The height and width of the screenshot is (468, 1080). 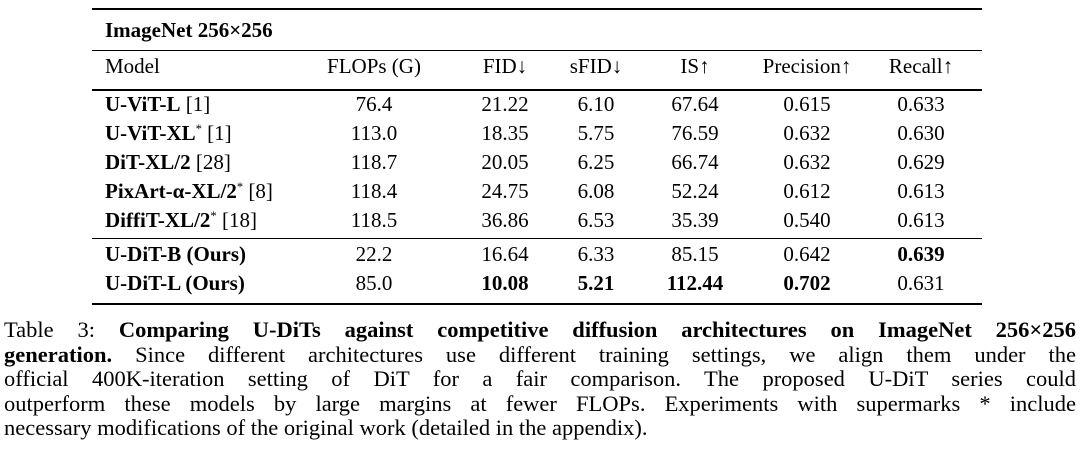 What do you see at coordinates (695, 220) in the screenshot?
I see `cell-is: 35.39` at bounding box center [695, 220].